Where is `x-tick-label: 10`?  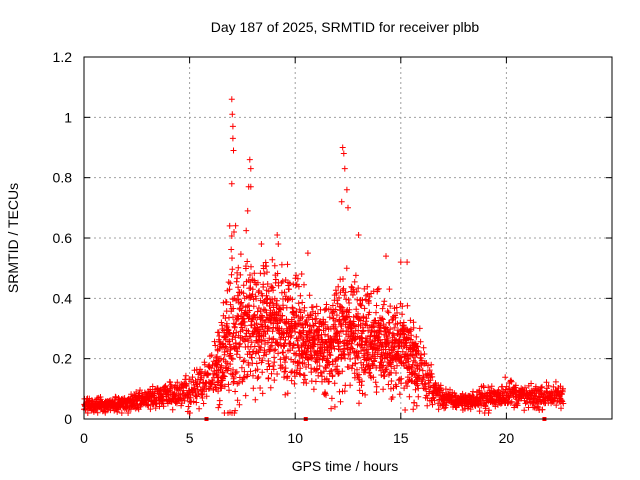
x-tick-label: 10 is located at coordinates (295, 438).